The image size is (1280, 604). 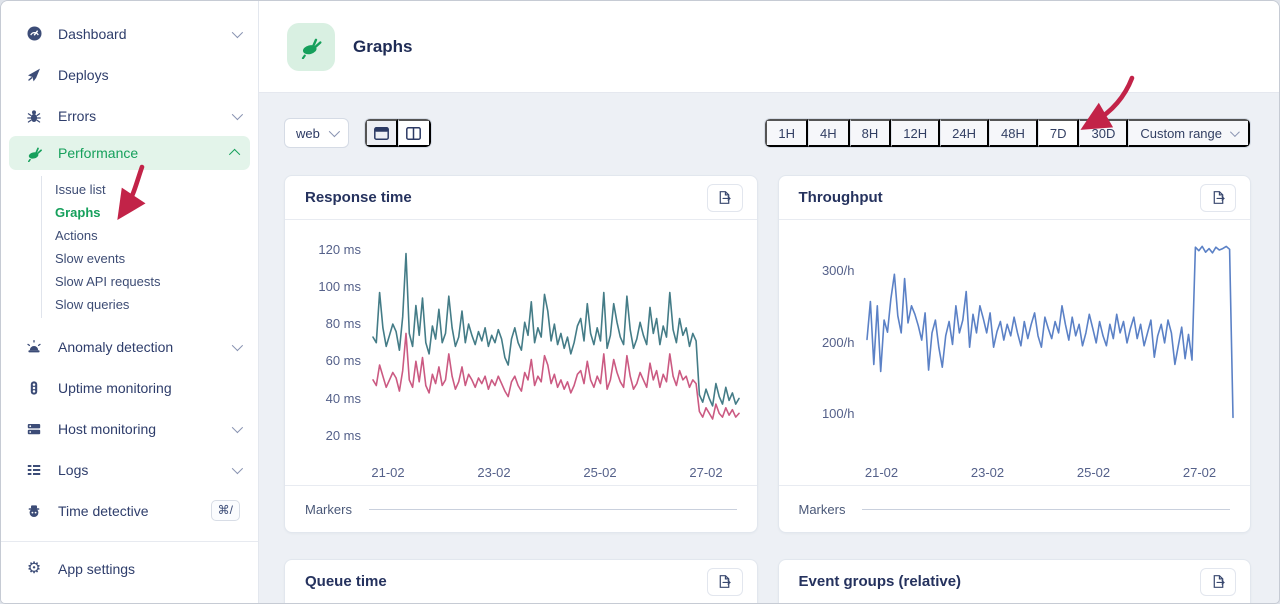 I want to click on time-range-group: 1H 4H 8H 12H 24H 48H 7D 30D Custom range, so click(x=1007, y=133).